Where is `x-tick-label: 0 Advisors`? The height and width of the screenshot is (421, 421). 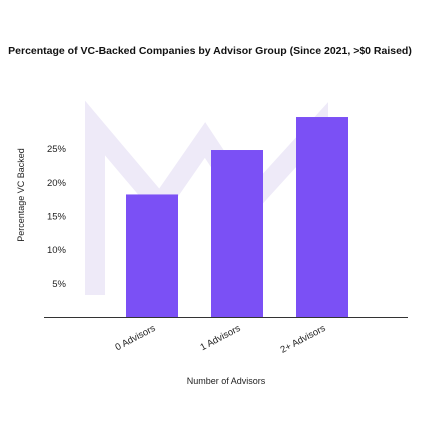
x-tick-label: 0 Advisors is located at coordinates (136, 338).